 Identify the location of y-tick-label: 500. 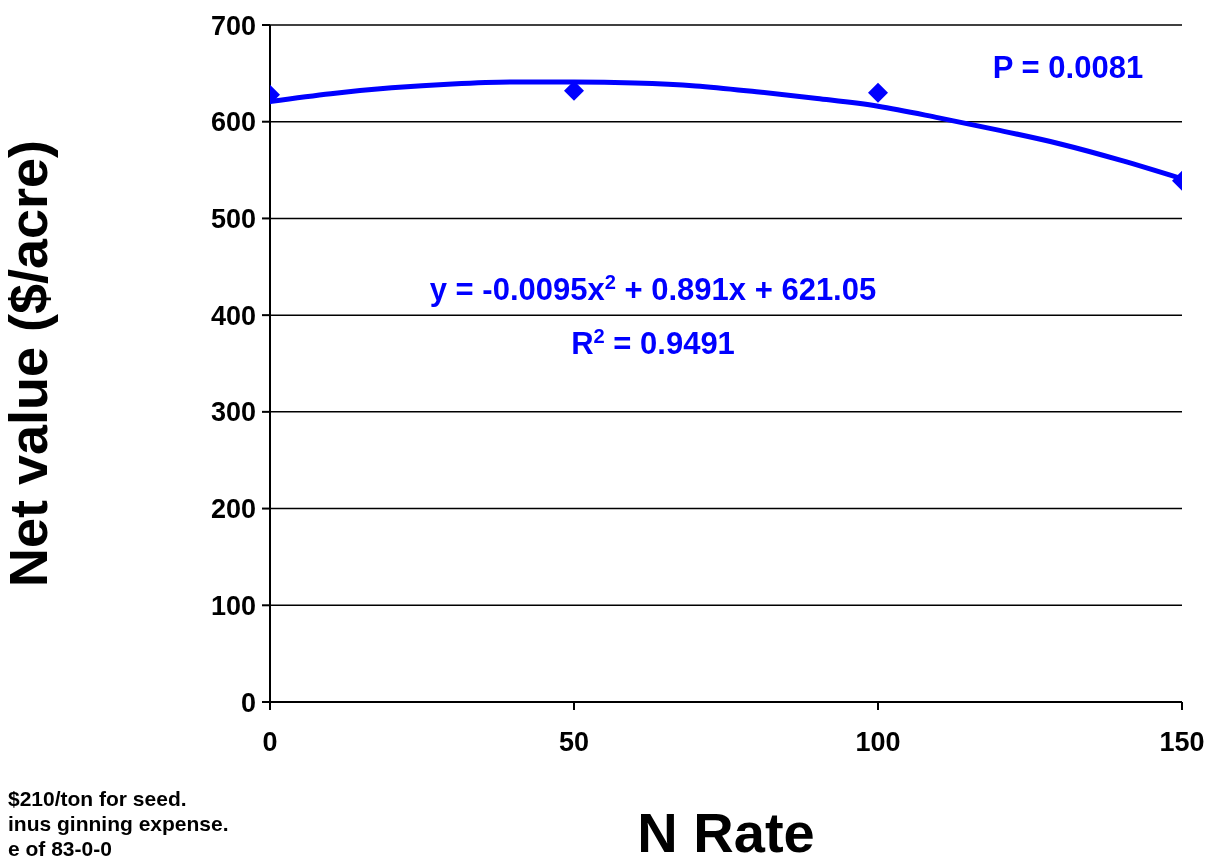
(233, 219).